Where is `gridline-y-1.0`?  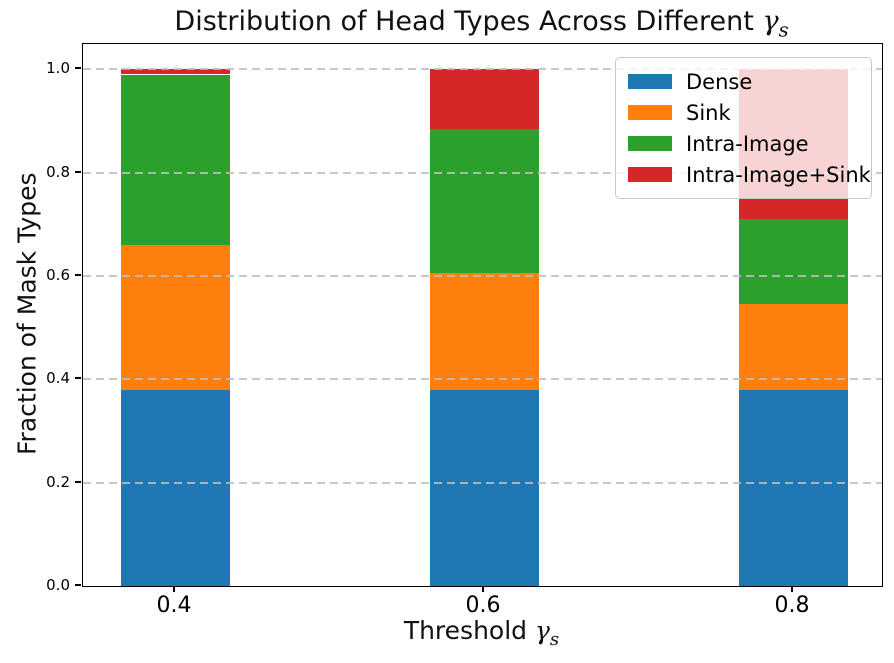 gridline-y-1.0 is located at coordinates (482, 69).